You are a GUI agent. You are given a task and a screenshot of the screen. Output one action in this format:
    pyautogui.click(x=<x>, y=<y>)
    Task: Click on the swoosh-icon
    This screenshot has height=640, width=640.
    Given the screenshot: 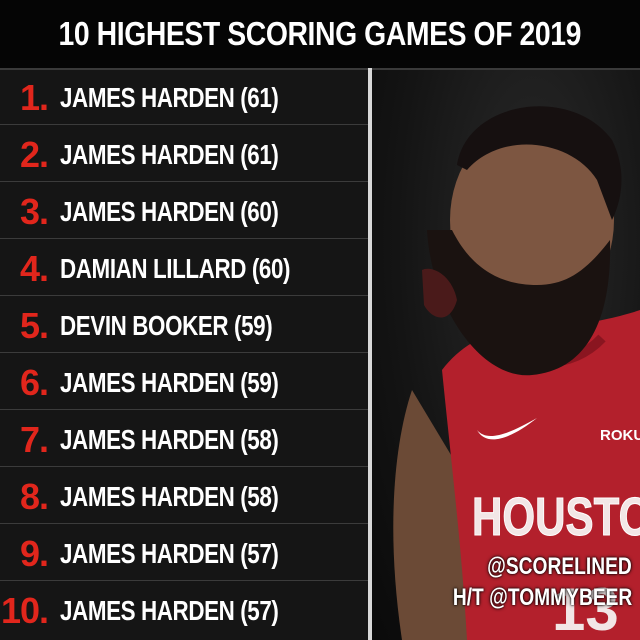 What is the action you would take?
    pyautogui.click(x=507, y=429)
    